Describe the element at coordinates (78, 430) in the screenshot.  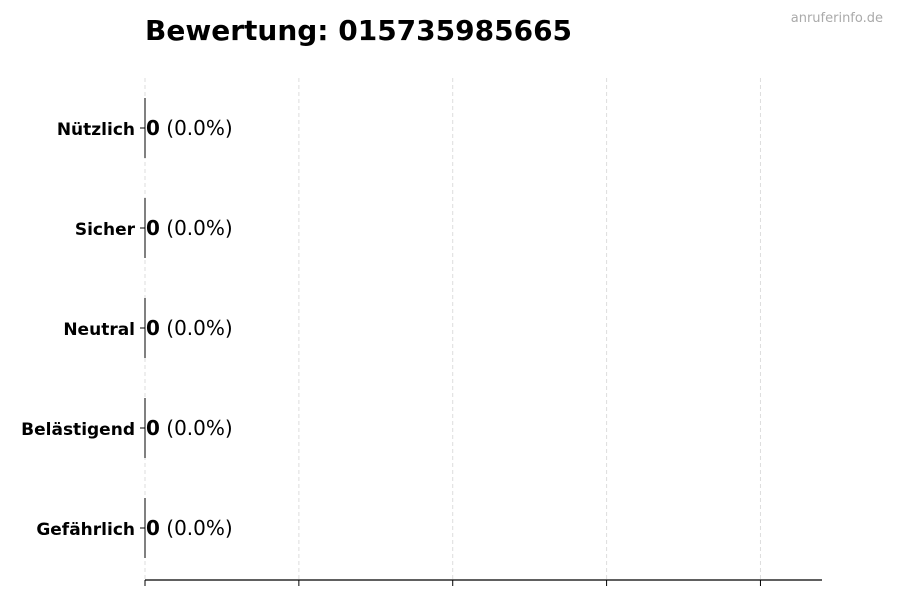
I see `y-tick-label: Belästigend` at that location.